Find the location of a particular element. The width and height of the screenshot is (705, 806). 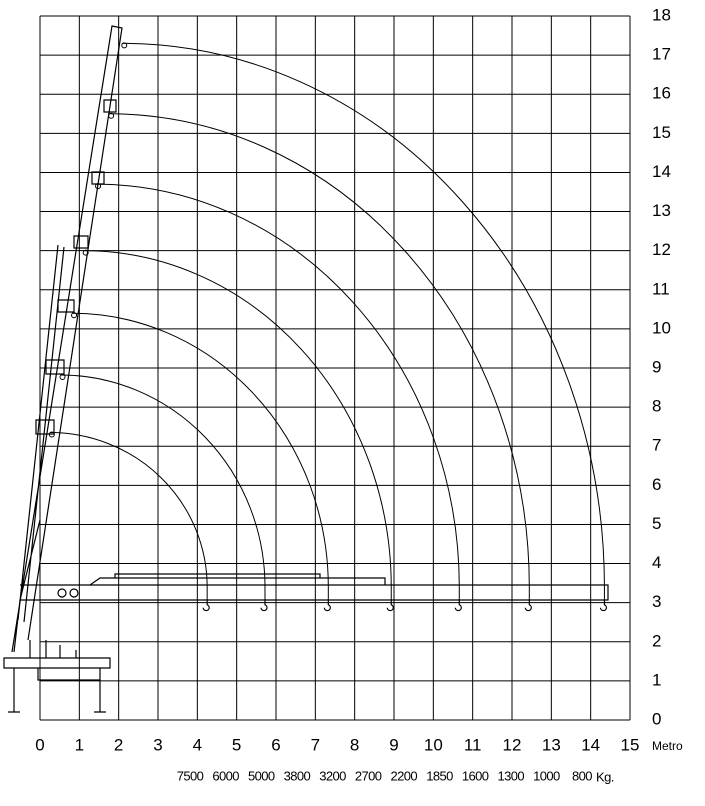

x-tick-label: 13 is located at coordinates (551, 744).